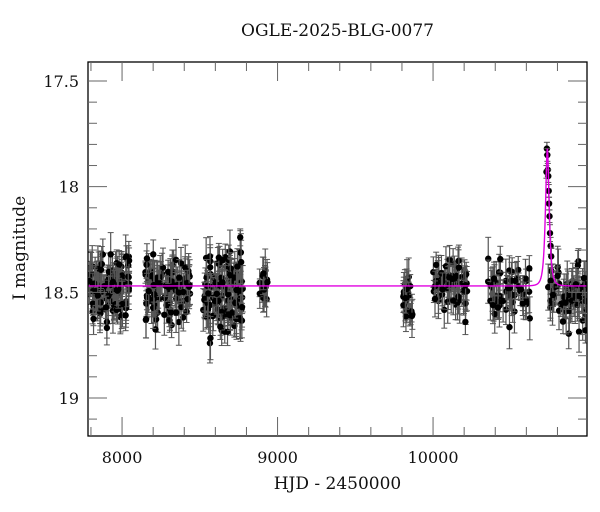  Describe the element at coordinates (61, 81) in the screenshot. I see `y-tick-label: 17.5` at that location.